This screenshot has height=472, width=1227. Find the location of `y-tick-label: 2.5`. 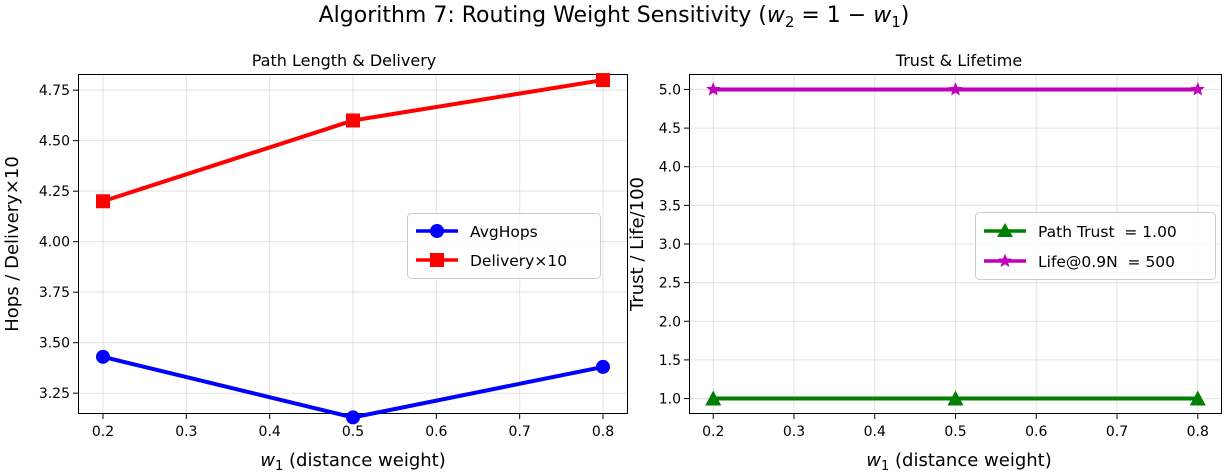

y-tick-label: 2.5 is located at coordinates (670, 284).